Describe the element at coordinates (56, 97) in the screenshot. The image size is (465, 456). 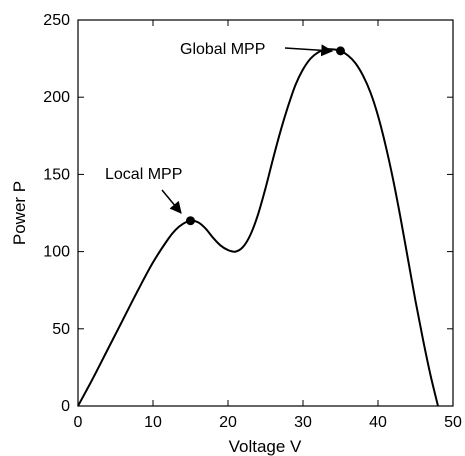
I see `y-tick-label: 200` at that location.